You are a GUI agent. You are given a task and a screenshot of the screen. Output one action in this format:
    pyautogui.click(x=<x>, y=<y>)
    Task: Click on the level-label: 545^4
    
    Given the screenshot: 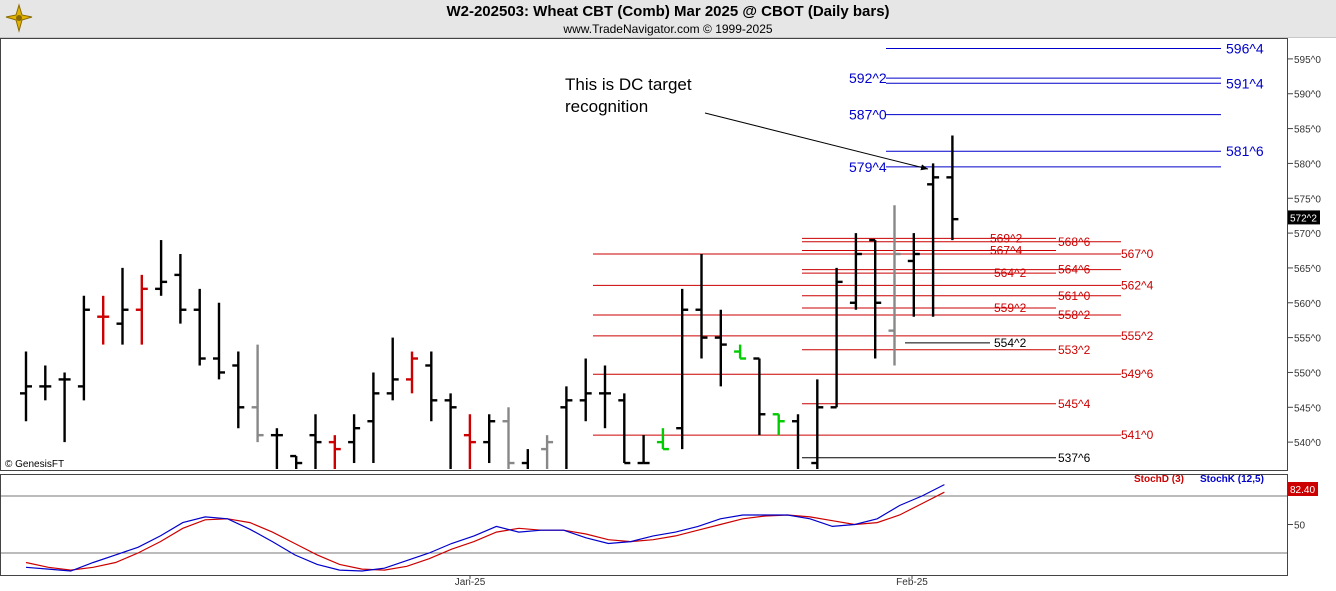 What is the action you would take?
    pyautogui.click(x=1074, y=404)
    